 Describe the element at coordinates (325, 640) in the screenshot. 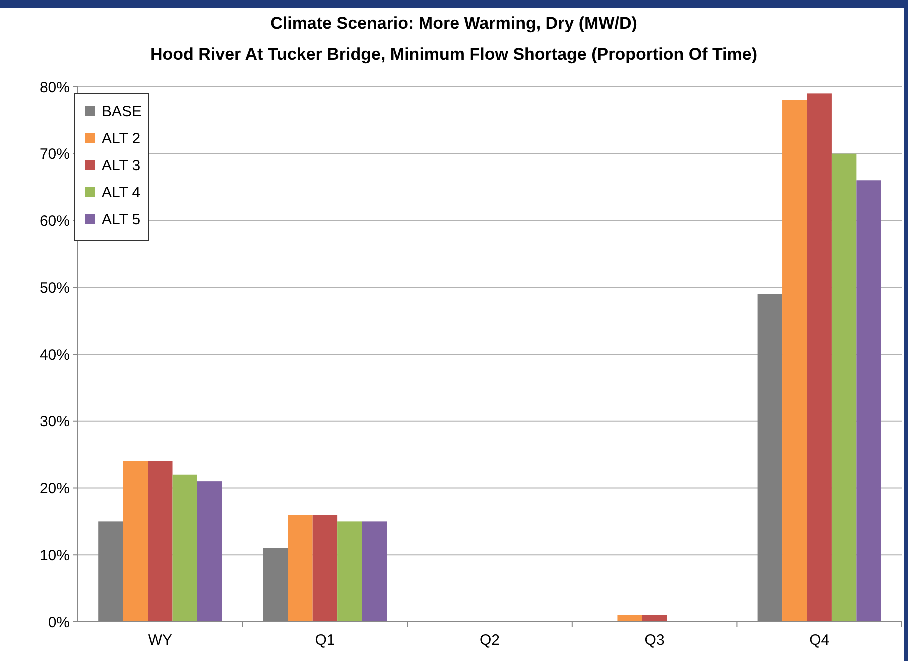

I see `x-tick-label: Q1` at that location.